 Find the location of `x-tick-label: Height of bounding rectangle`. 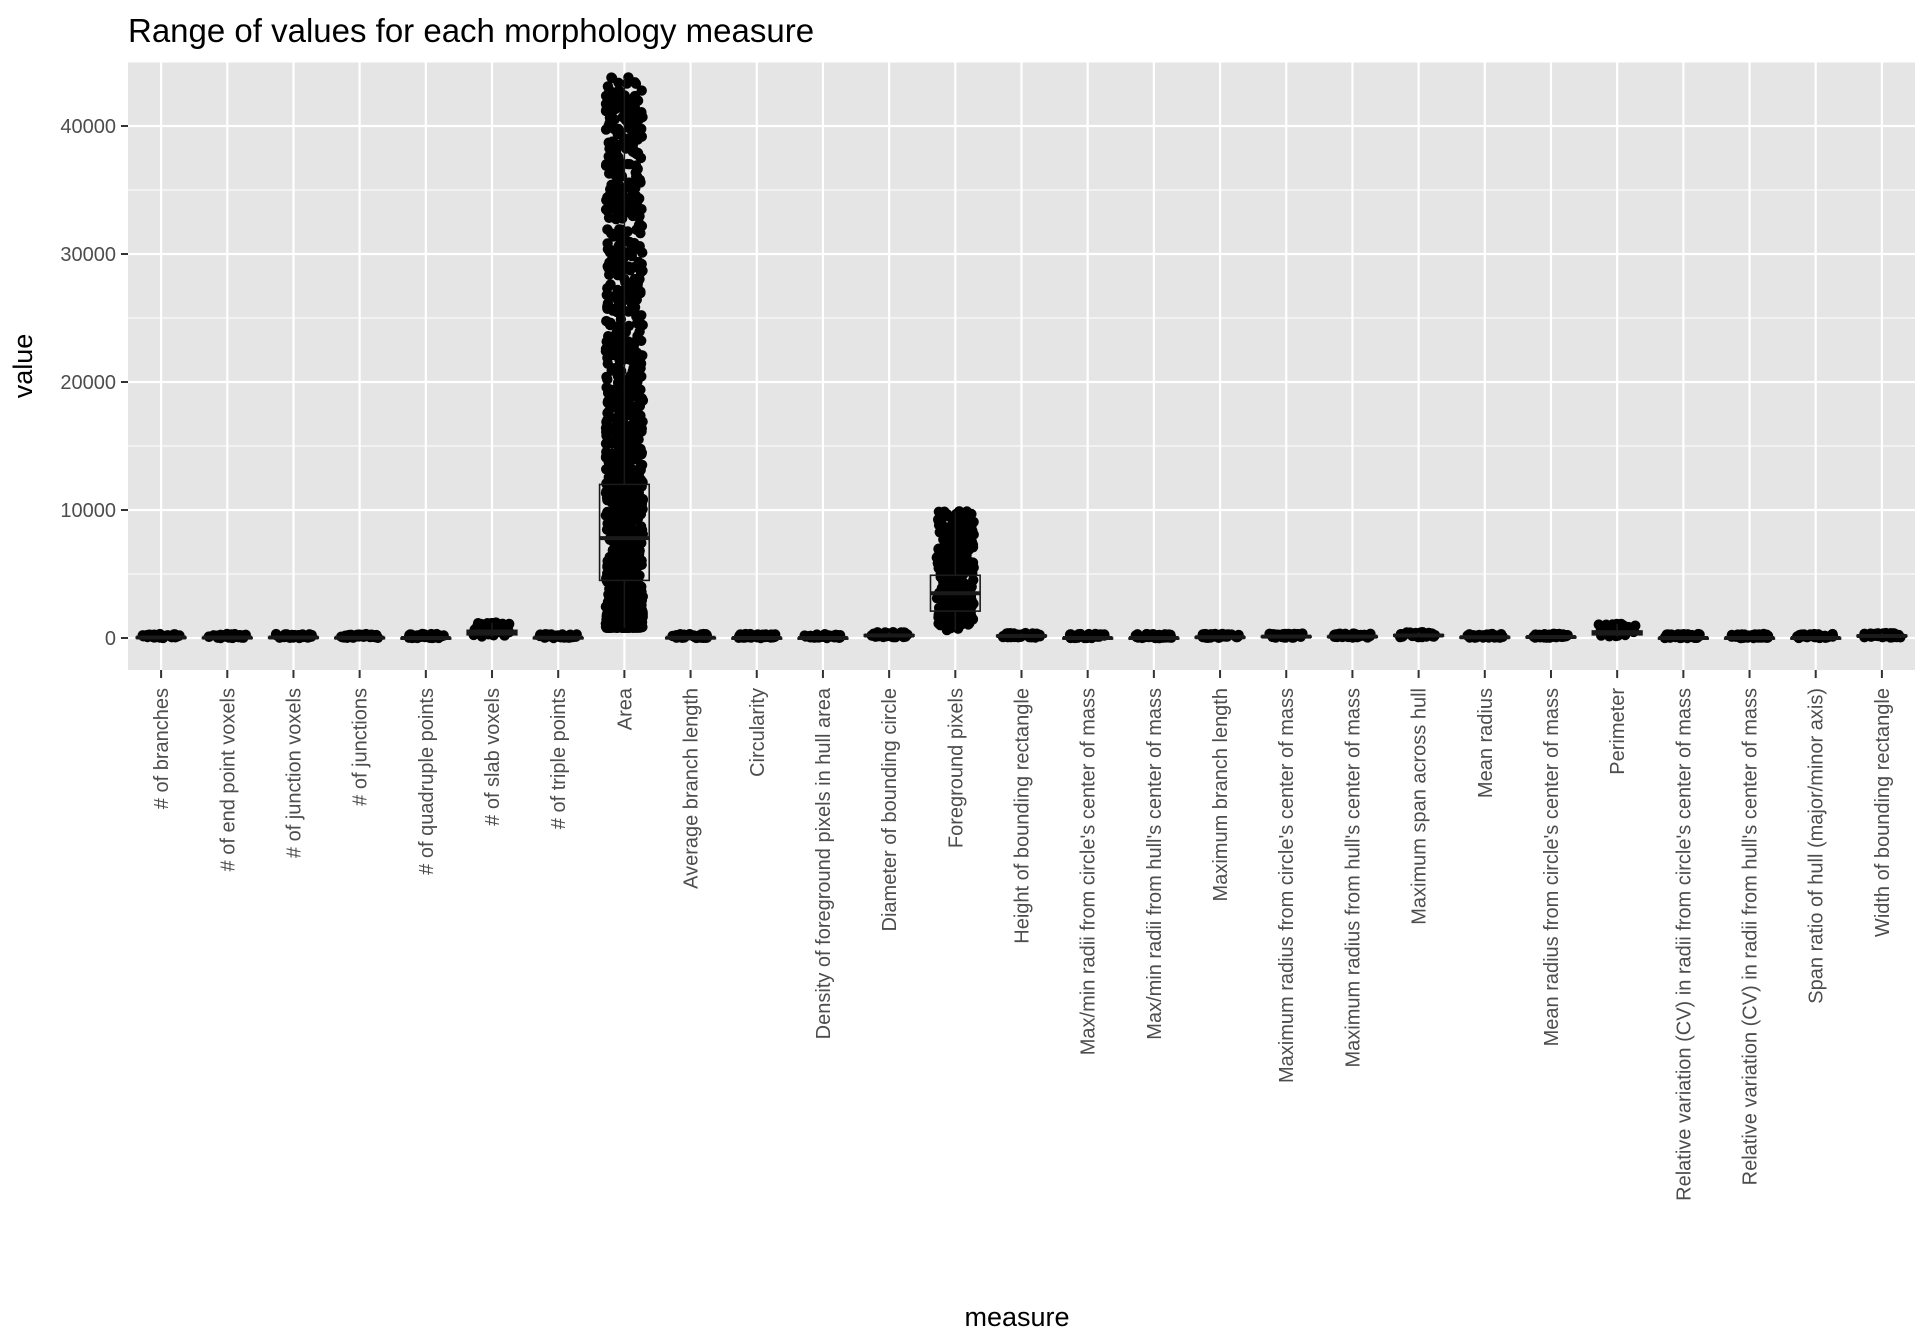

x-tick-label: Height of bounding rectangle is located at coordinates (1023, 816).